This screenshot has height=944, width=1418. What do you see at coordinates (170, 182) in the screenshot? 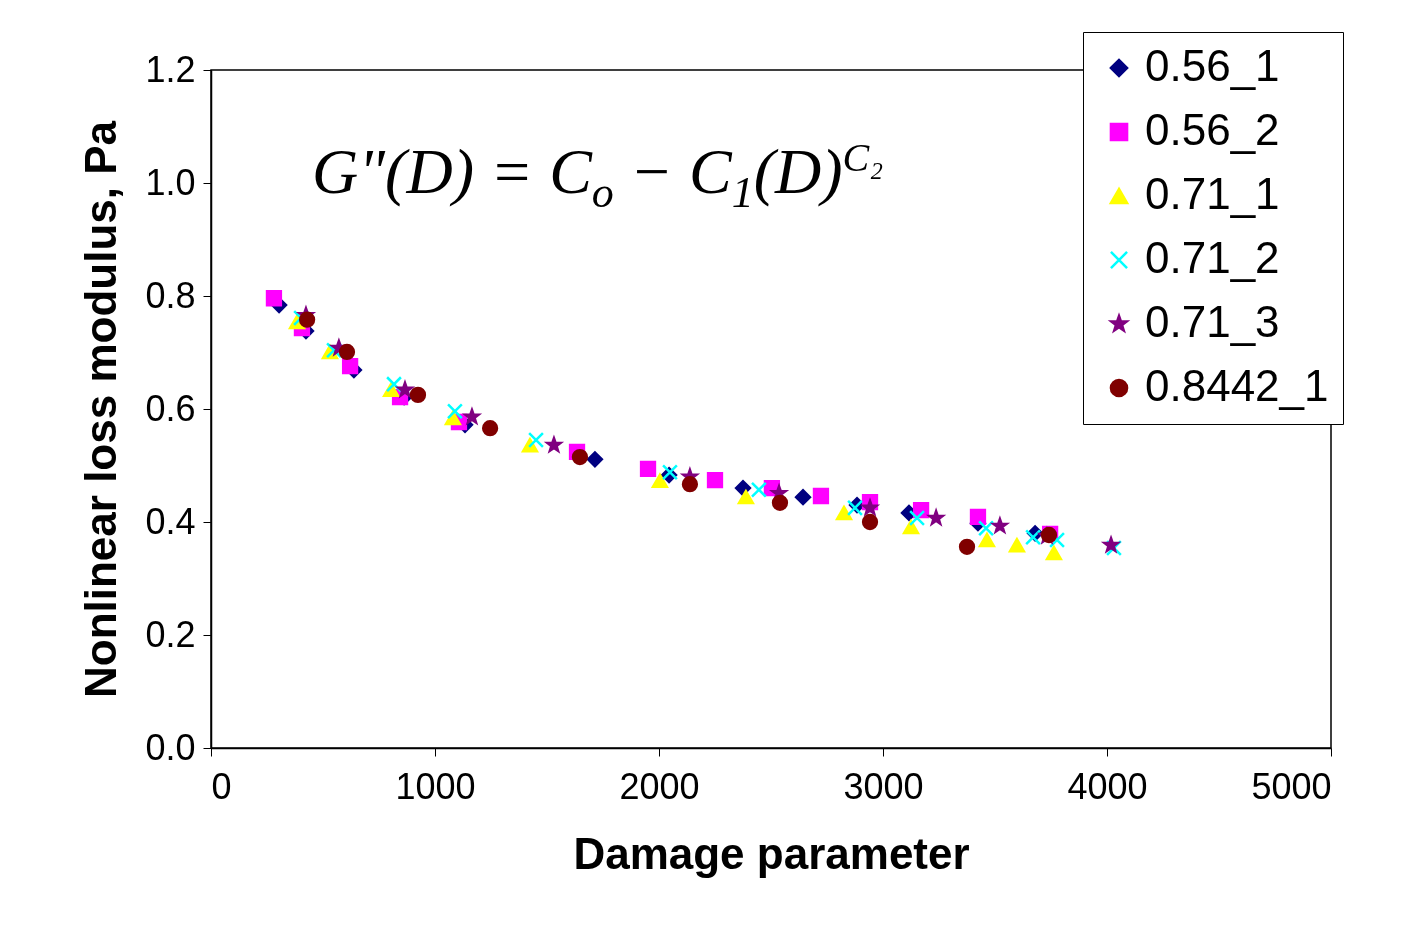
I see `y-tick-label: 1.0` at bounding box center [170, 182].